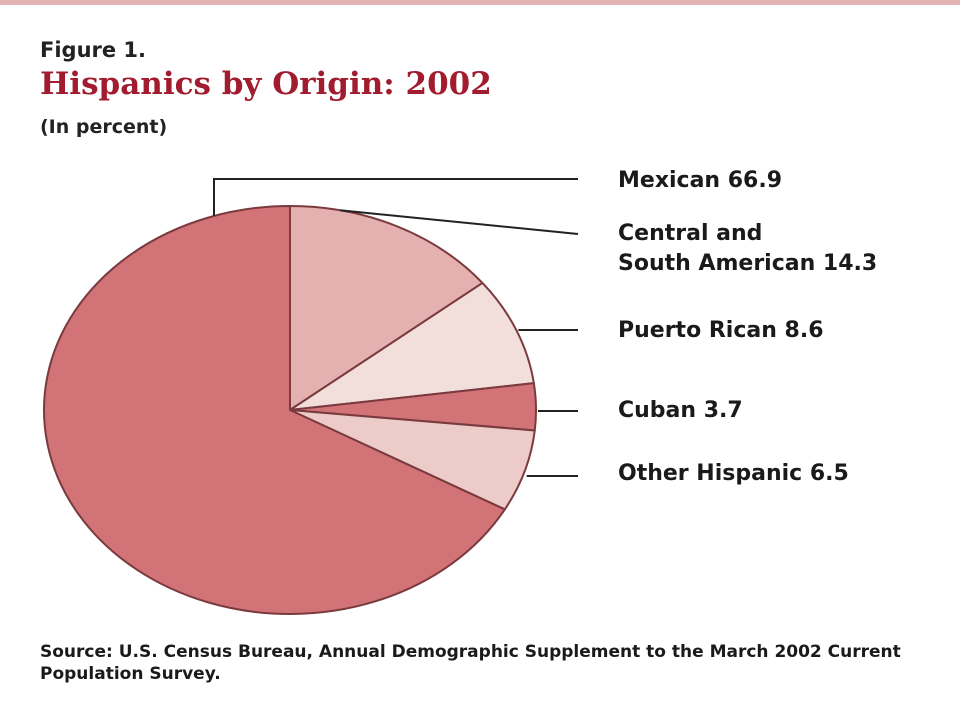  I want to click on top-rule, so click(480, 2).